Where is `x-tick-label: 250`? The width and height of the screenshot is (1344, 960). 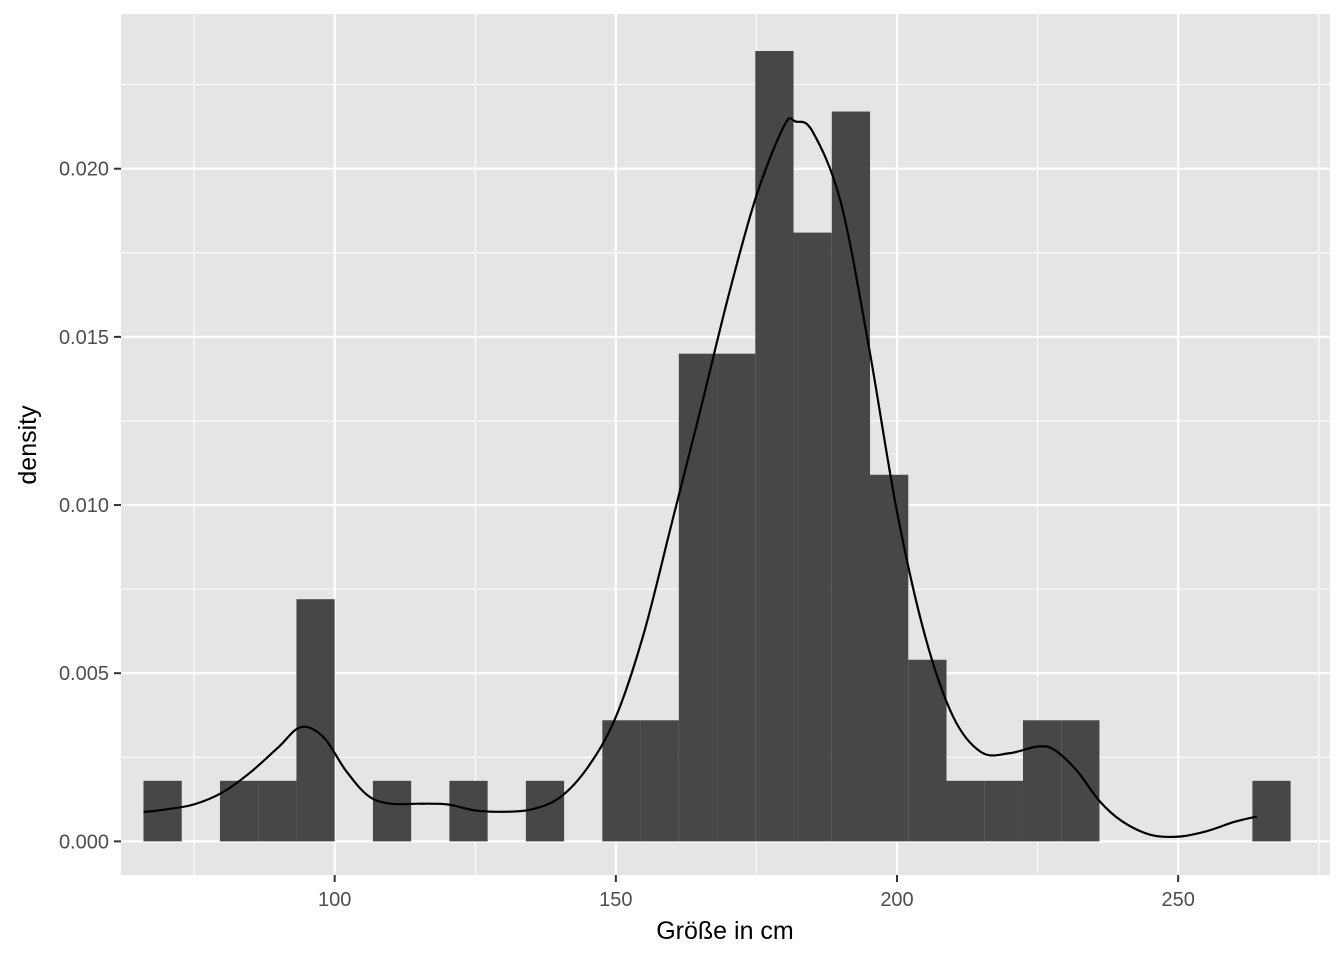
x-tick-label: 250 is located at coordinates (1177, 900).